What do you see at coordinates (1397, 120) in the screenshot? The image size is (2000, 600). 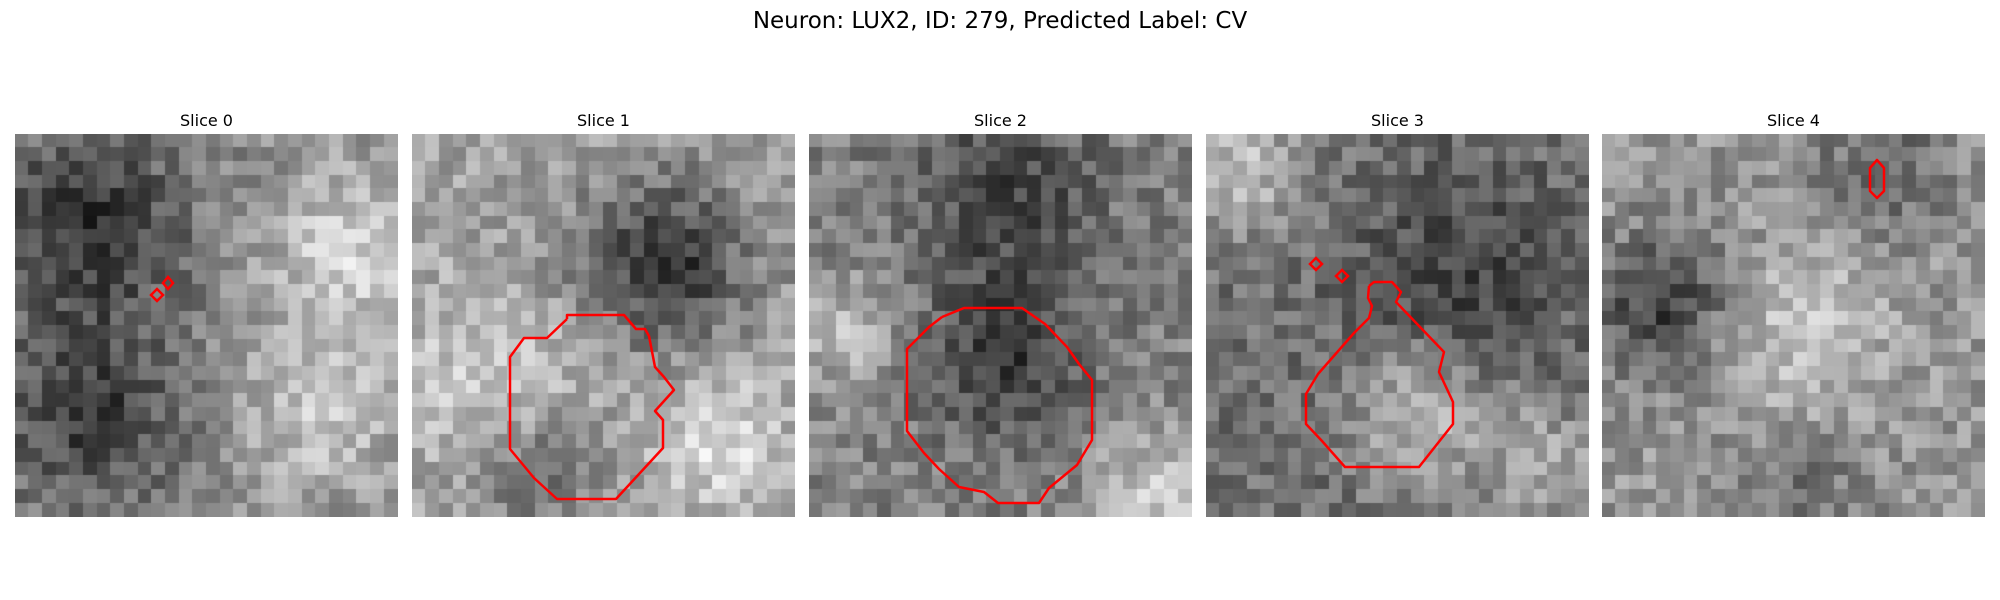 I see `slice-title: Slice 3` at bounding box center [1397, 120].